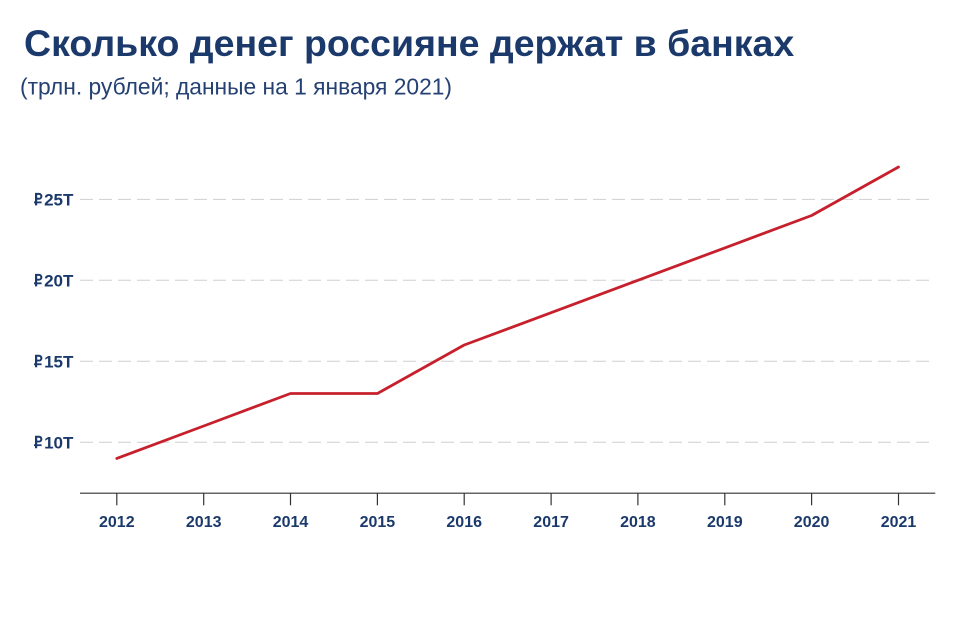 This screenshot has height=623, width=960. What do you see at coordinates (551, 522) in the screenshot?
I see `svg-text: 2017` at bounding box center [551, 522].